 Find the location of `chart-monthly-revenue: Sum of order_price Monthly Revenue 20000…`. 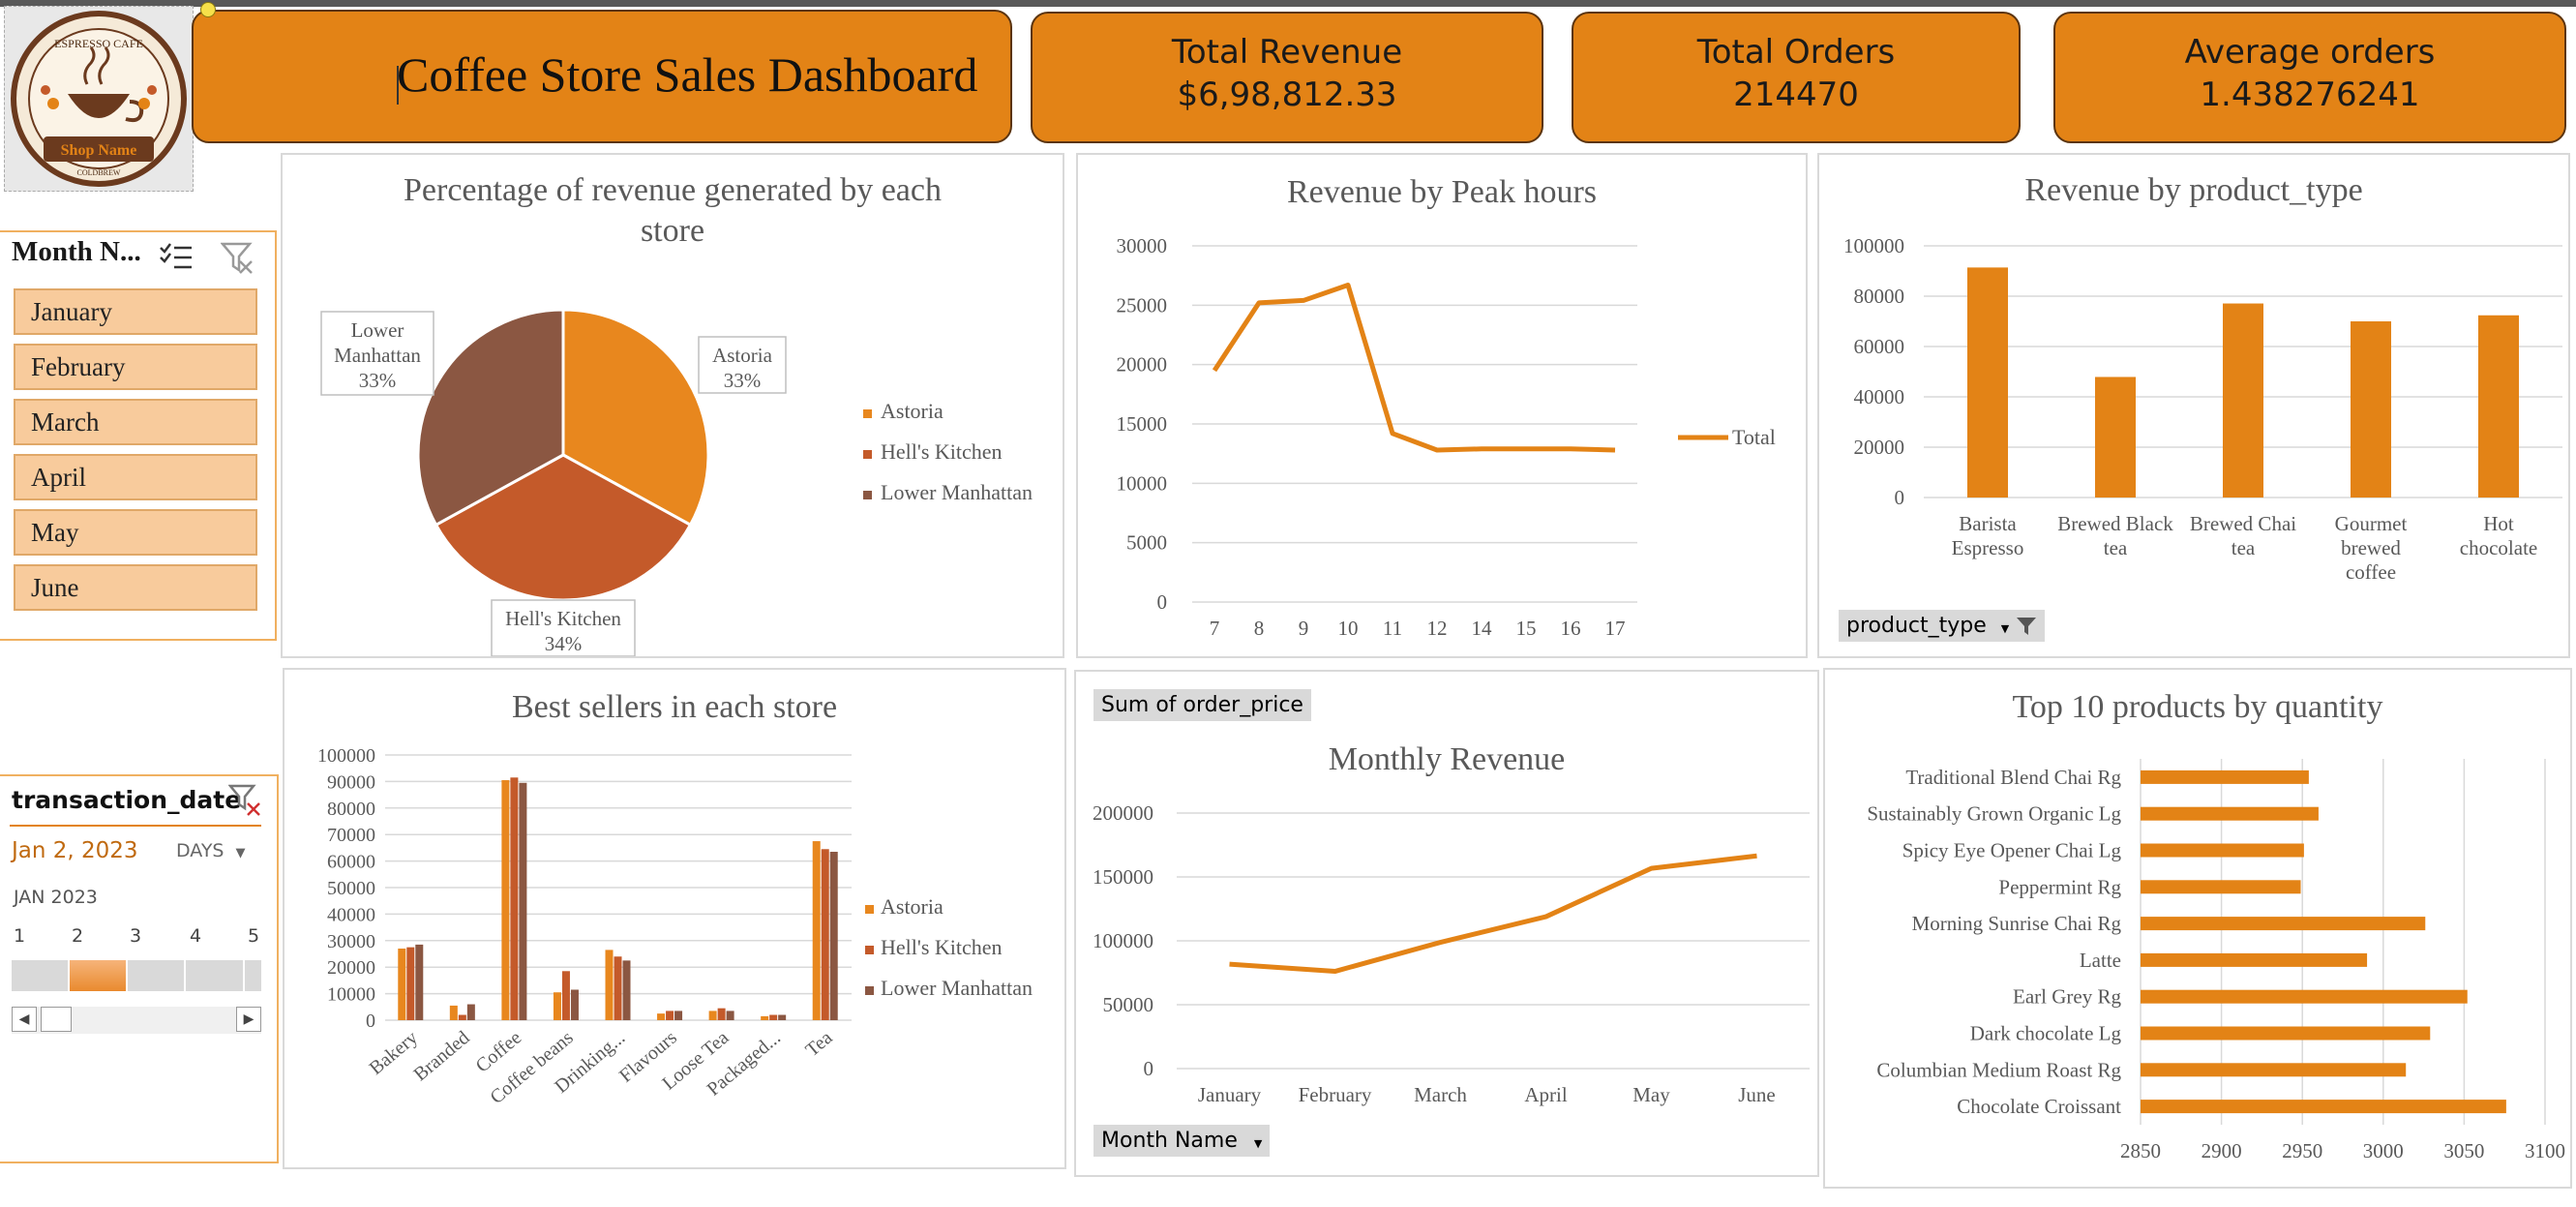

chart-monthly-revenue: Sum of order_price Monthly Revenue 20000… is located at coordinates (1446, 923).